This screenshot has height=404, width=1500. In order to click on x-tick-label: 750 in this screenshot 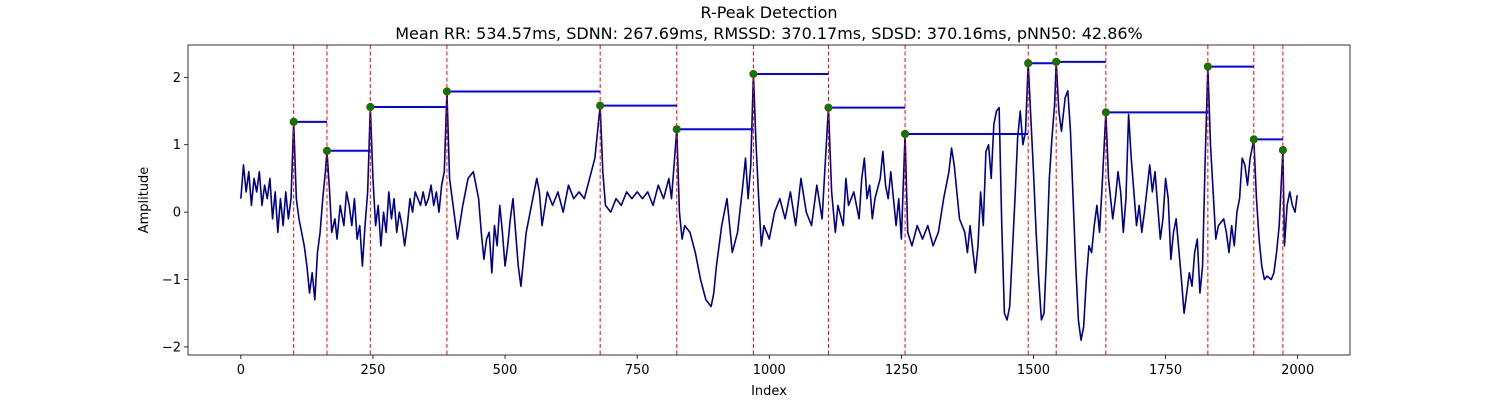, I will do `click(637, 370)`.